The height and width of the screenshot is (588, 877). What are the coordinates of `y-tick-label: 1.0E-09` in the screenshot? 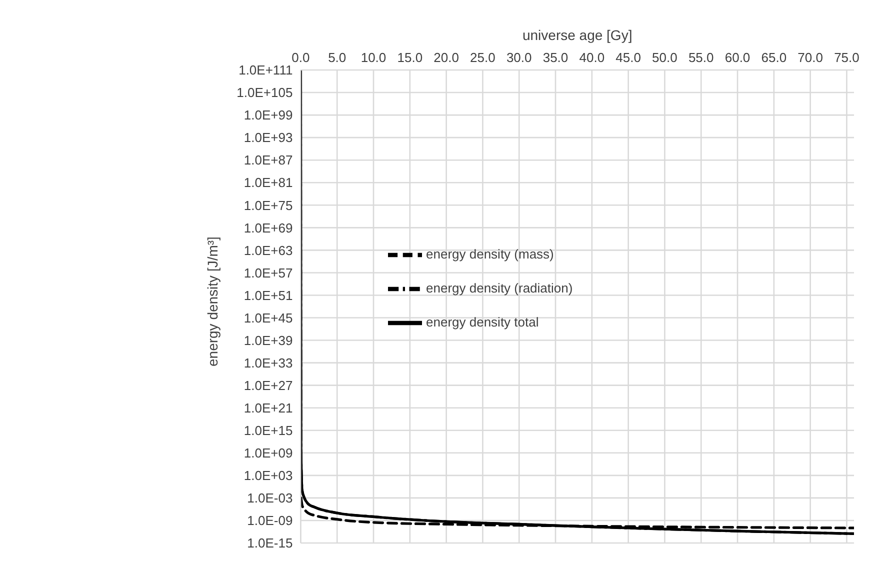 It's located at (270, 520).